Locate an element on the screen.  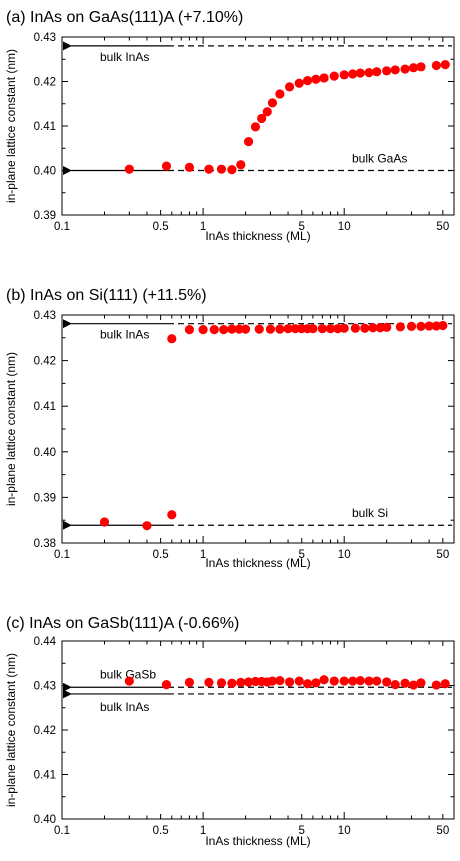
panel-b-ref-upper: bulk InAs is located at coordinates (257, 330).